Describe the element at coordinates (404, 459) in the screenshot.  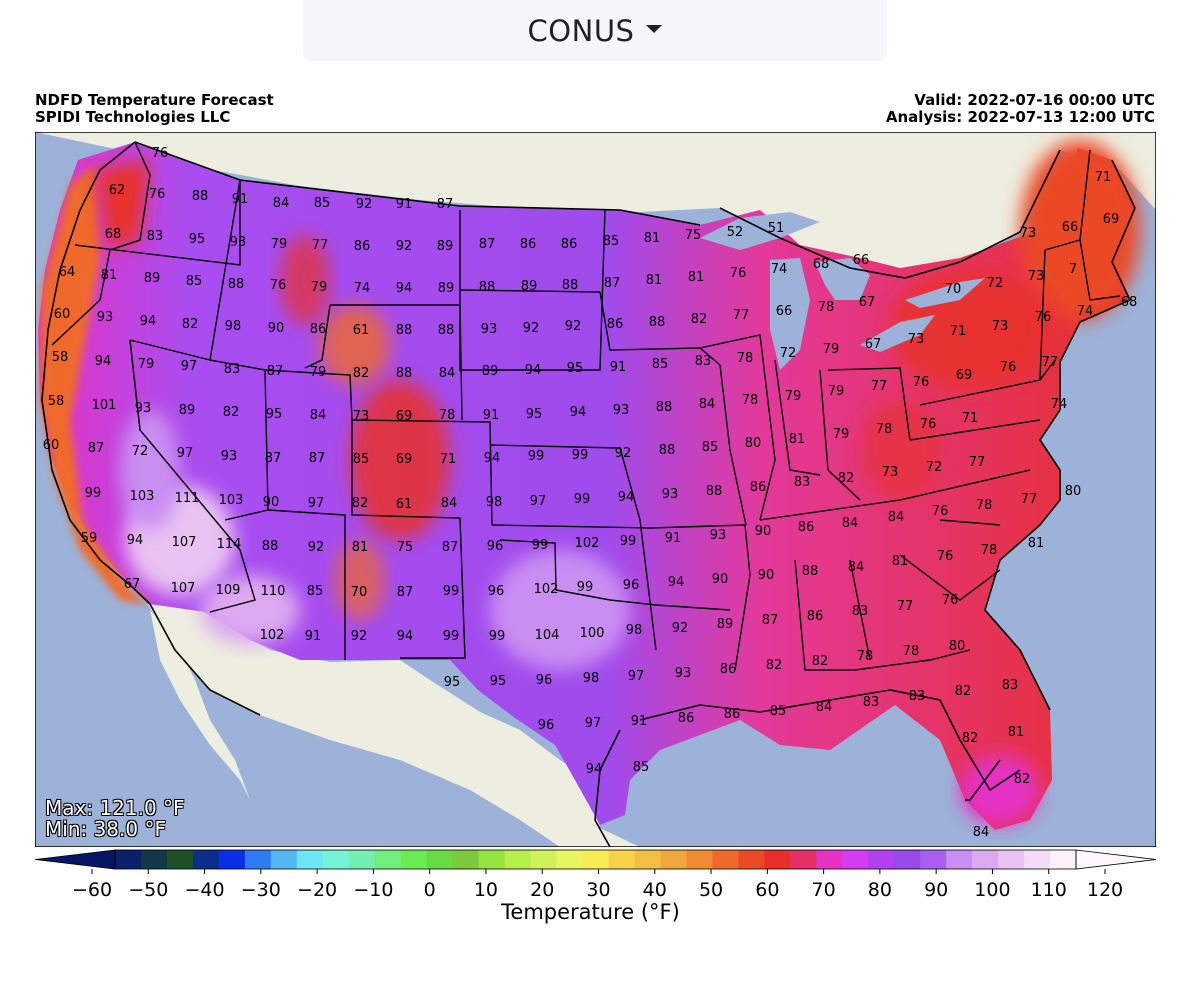
I see `temperature-value-label: 69` at that location.